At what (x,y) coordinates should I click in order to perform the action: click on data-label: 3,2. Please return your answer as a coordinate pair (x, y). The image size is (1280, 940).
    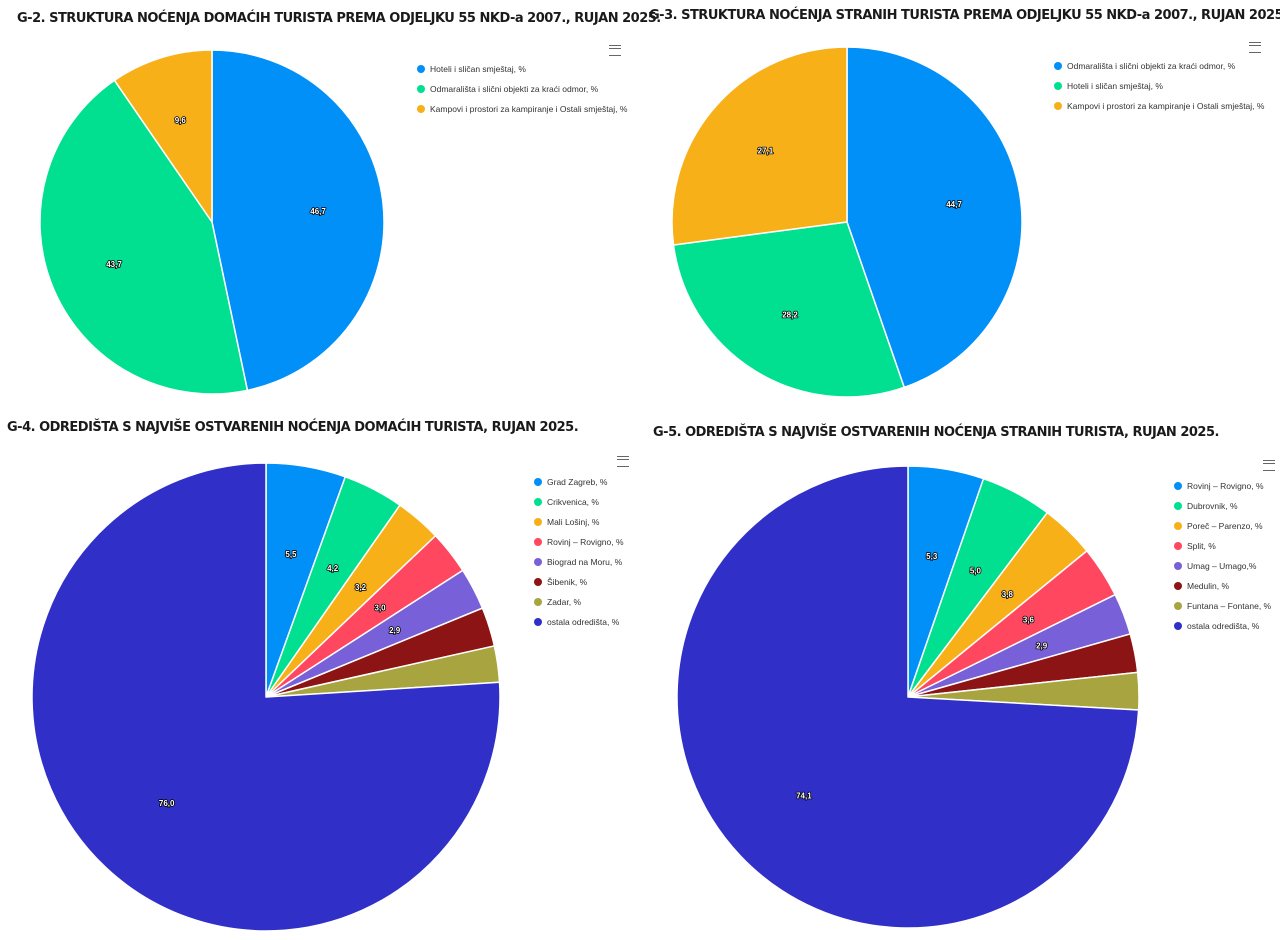
    Looking at the image, I should click on (361, 587).